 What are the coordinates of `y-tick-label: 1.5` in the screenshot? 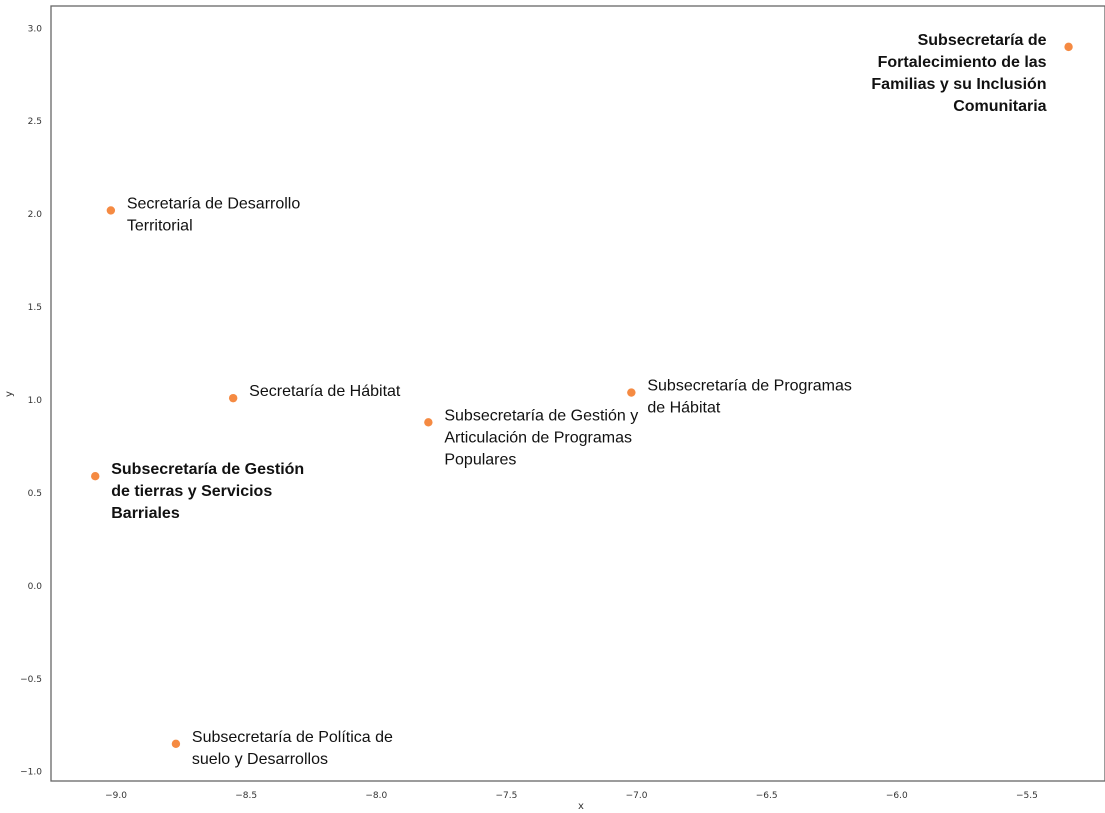 It's located at (35, 308).